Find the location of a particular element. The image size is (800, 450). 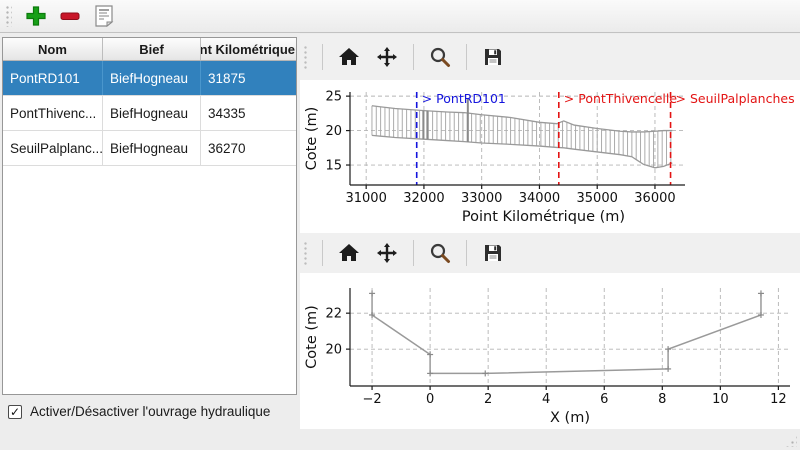

table-row: PontThivenc... BiefHogneau 34335 is located at coordinates (149, 113).